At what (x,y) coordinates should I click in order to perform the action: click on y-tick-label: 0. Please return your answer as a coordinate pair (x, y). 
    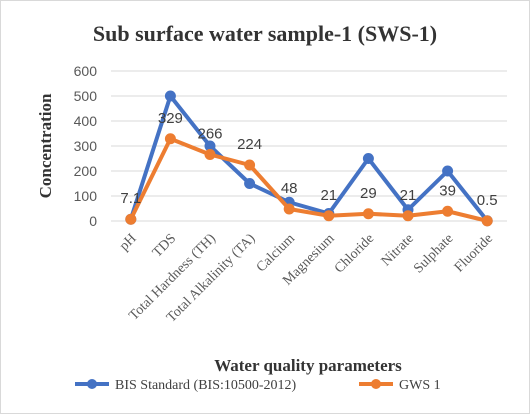
    Looking at the image, I should click on (93, 221).